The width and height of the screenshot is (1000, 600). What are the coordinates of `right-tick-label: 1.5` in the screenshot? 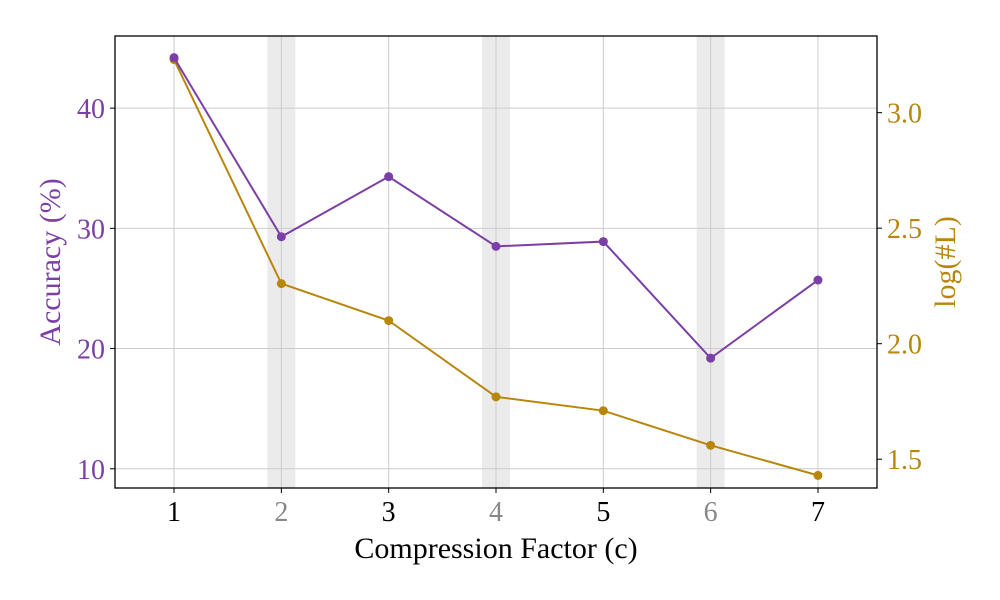 It's located at (904, 460).